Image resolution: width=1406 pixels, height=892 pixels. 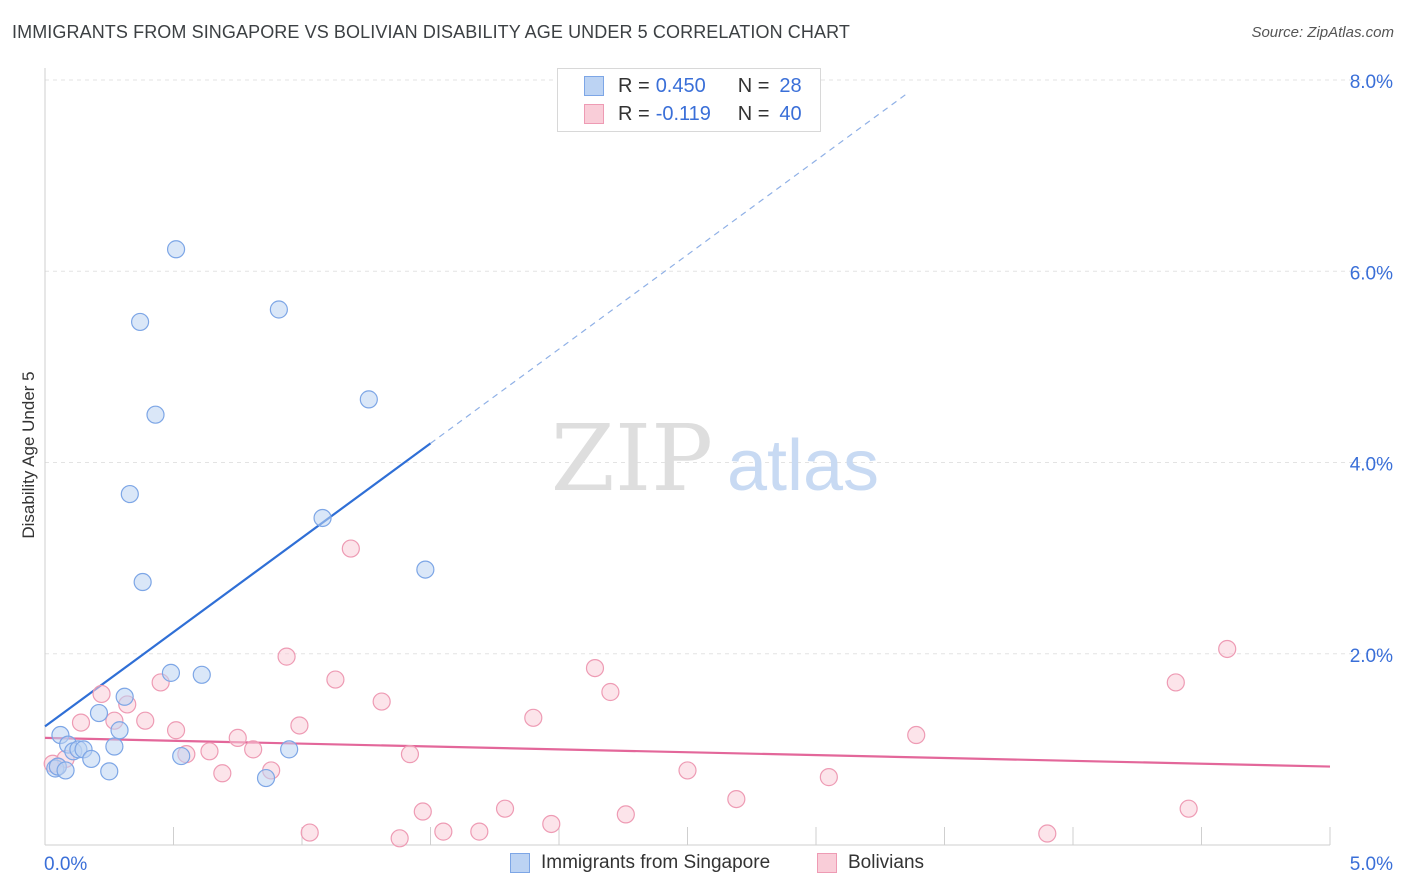 I want to click on trend-line-singapore-extension, so click(x=668, y=268).